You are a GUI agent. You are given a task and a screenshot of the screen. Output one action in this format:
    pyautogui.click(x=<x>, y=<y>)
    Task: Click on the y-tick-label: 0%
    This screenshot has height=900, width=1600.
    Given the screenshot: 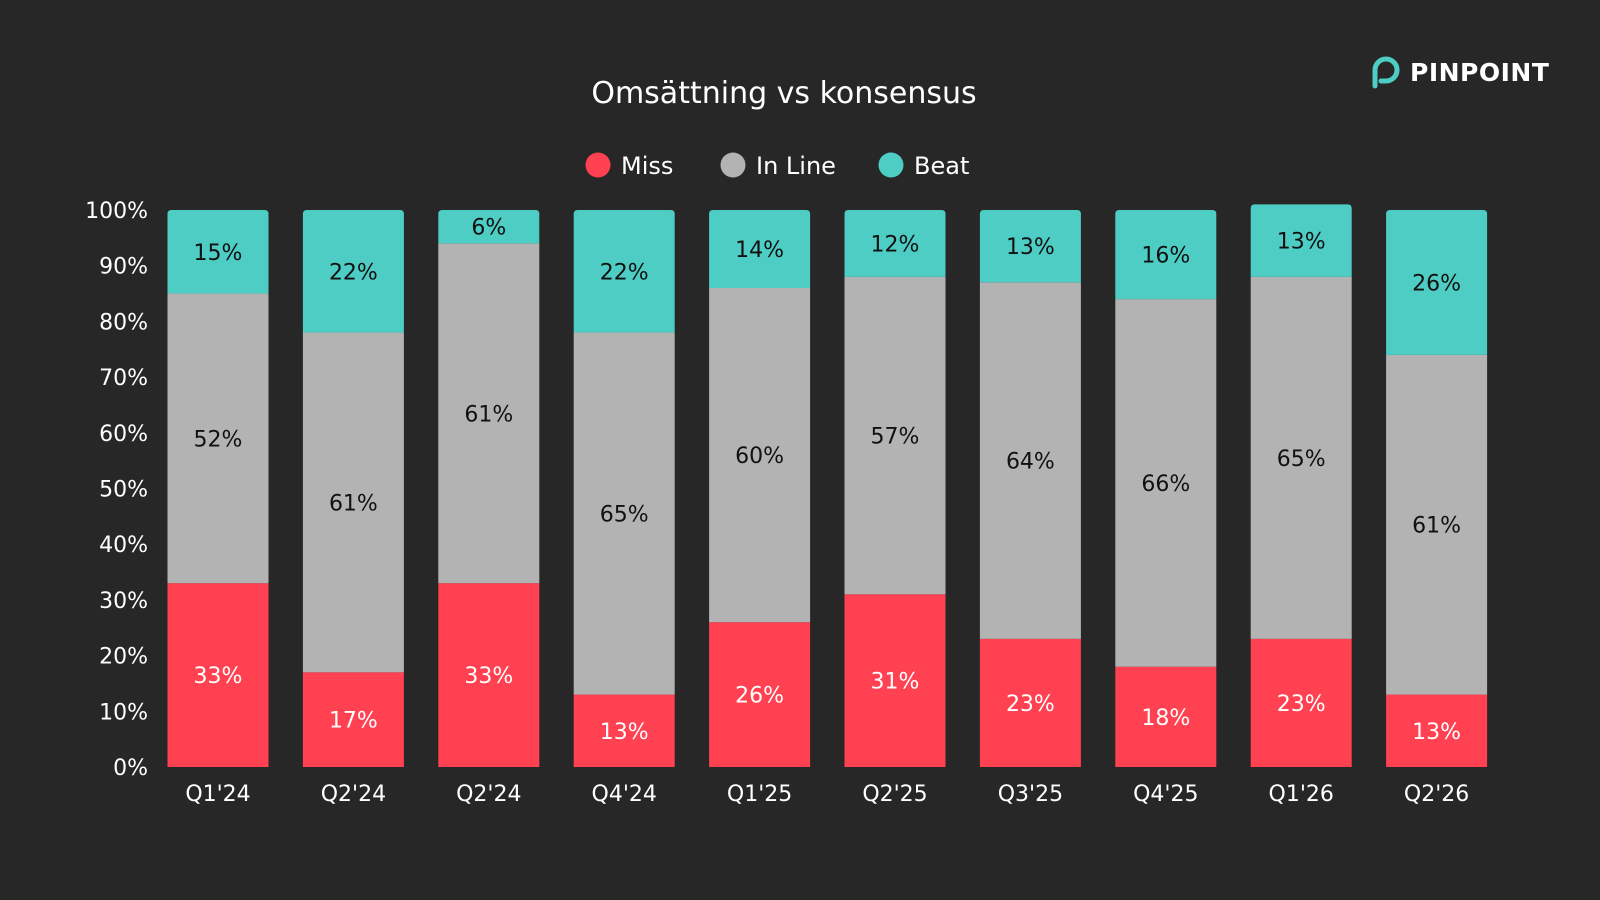 What is the action you would take?
    pyautogui.click(x=130, y=768)
    